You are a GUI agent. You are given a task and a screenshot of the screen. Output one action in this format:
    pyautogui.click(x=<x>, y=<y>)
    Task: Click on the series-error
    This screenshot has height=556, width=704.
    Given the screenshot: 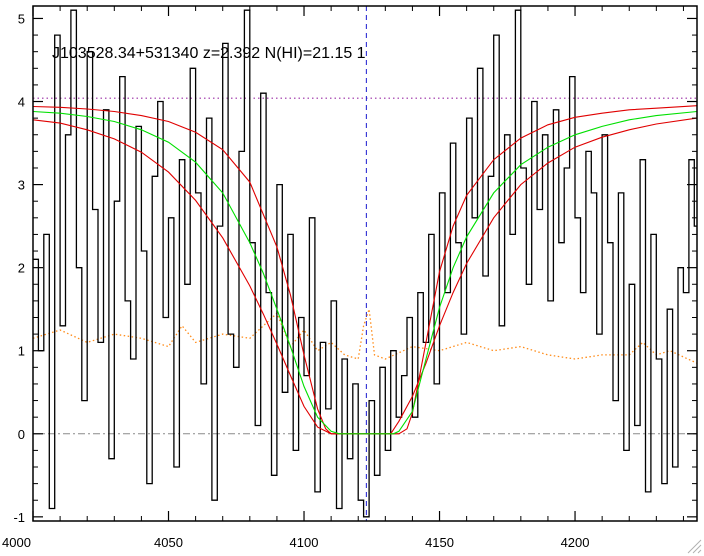 What is the action you would take?
    pyautogui.click(x=365, y=336)
    